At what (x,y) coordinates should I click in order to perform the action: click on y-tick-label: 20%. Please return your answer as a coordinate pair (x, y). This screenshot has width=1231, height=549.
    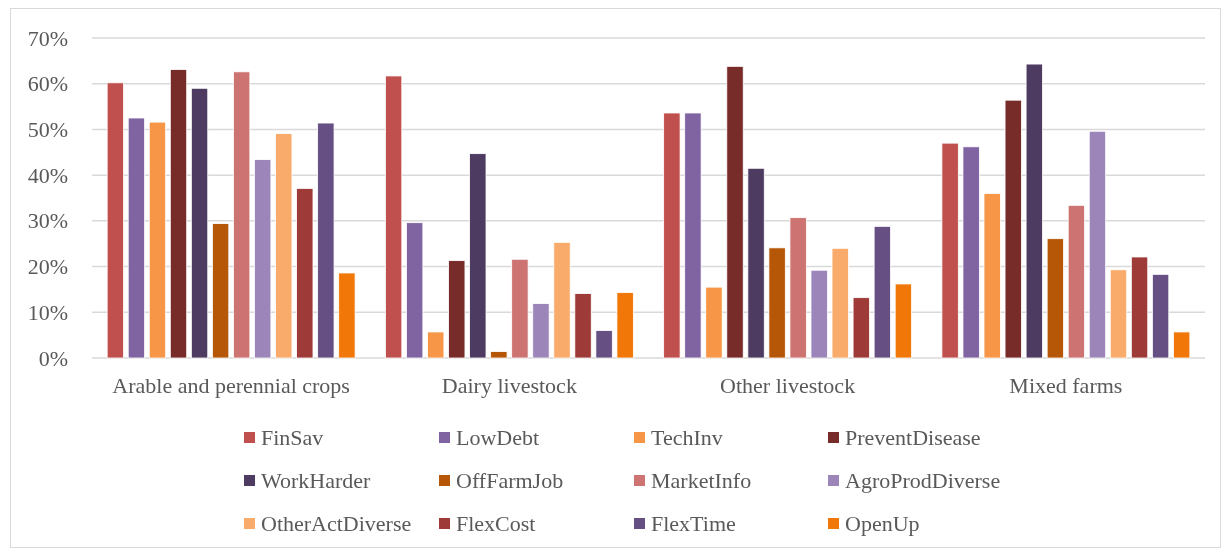
    Looking at the image, I should click on (47, 267).